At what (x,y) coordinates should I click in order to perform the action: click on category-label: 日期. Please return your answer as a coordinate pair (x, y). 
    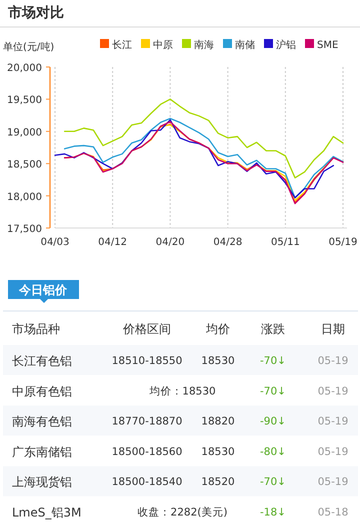
    Looking at the image, I should click on (333, 329).